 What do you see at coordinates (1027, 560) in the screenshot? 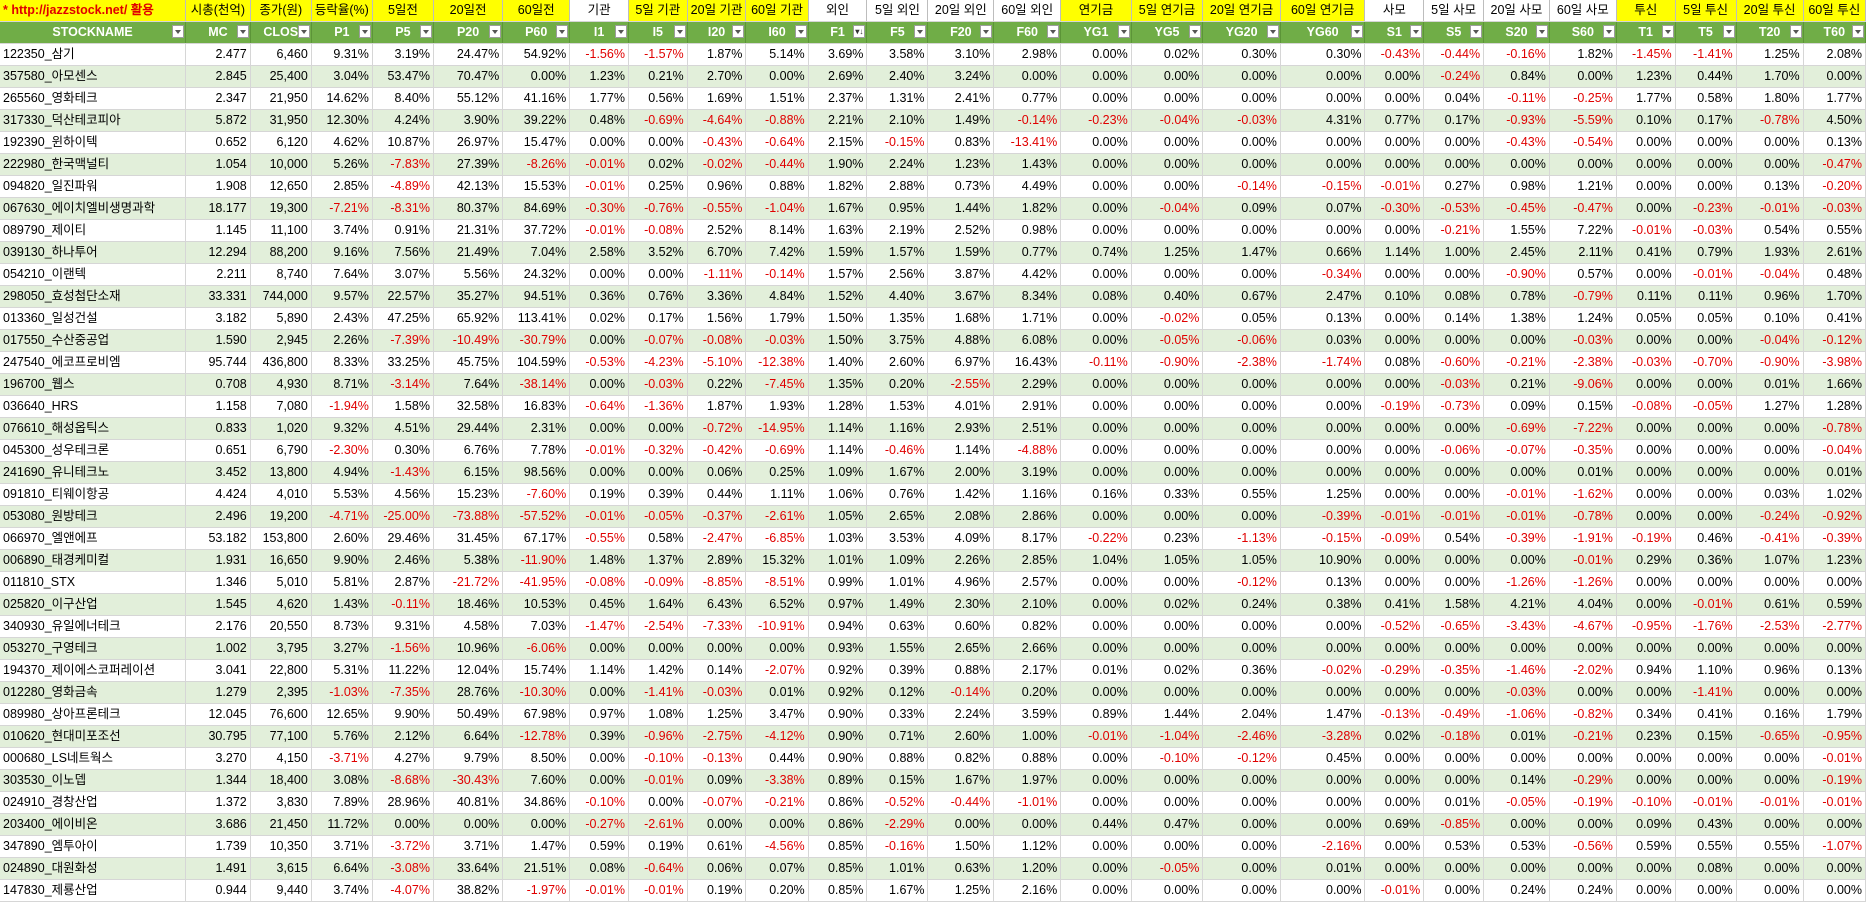
I see `cell-f60: 2.85%` at bounding box center [1027, 560].